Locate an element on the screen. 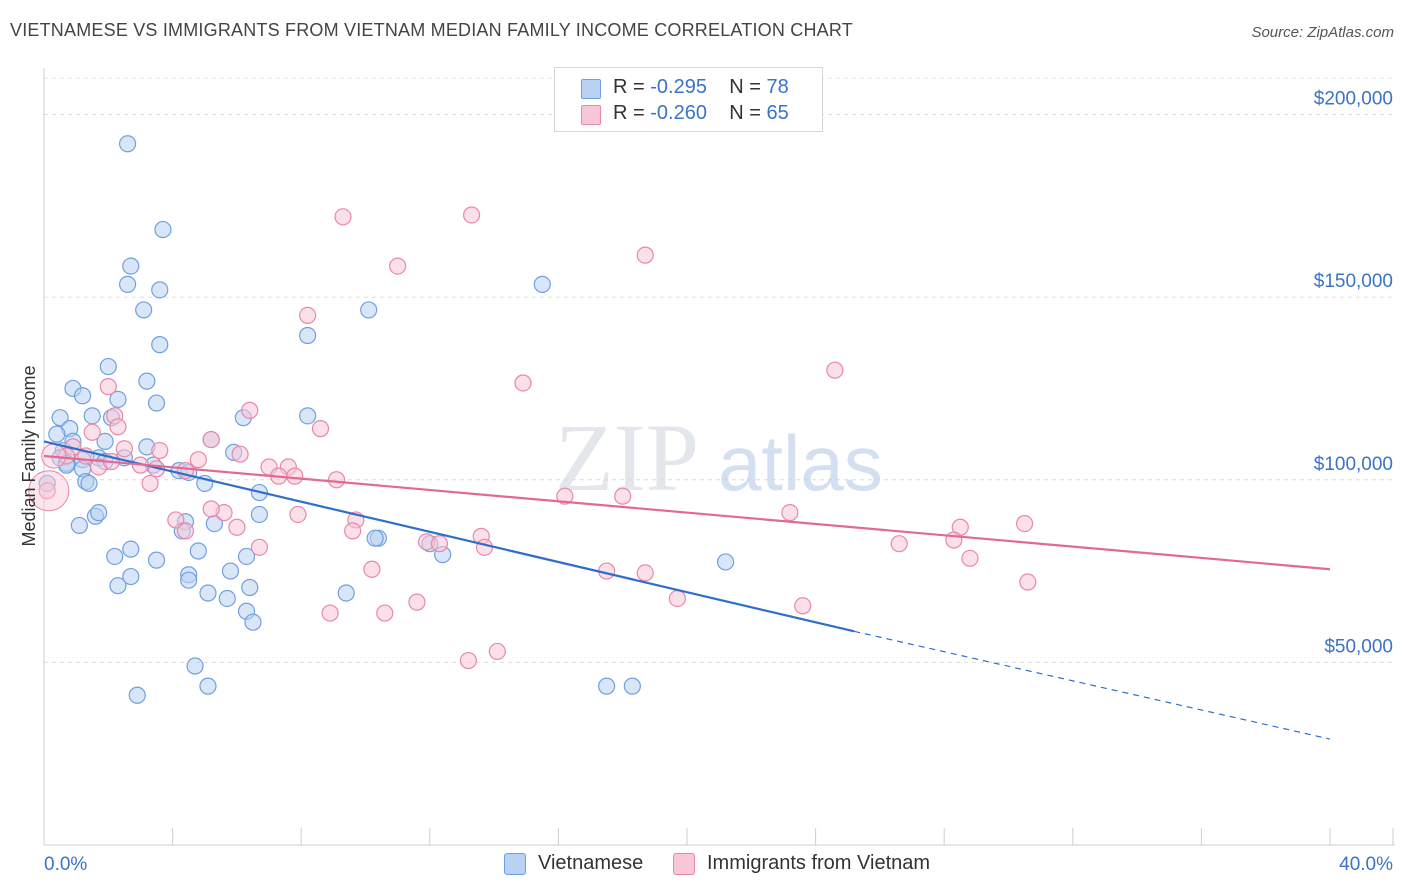  n-value: 65 is located at coordinates (777, 113).